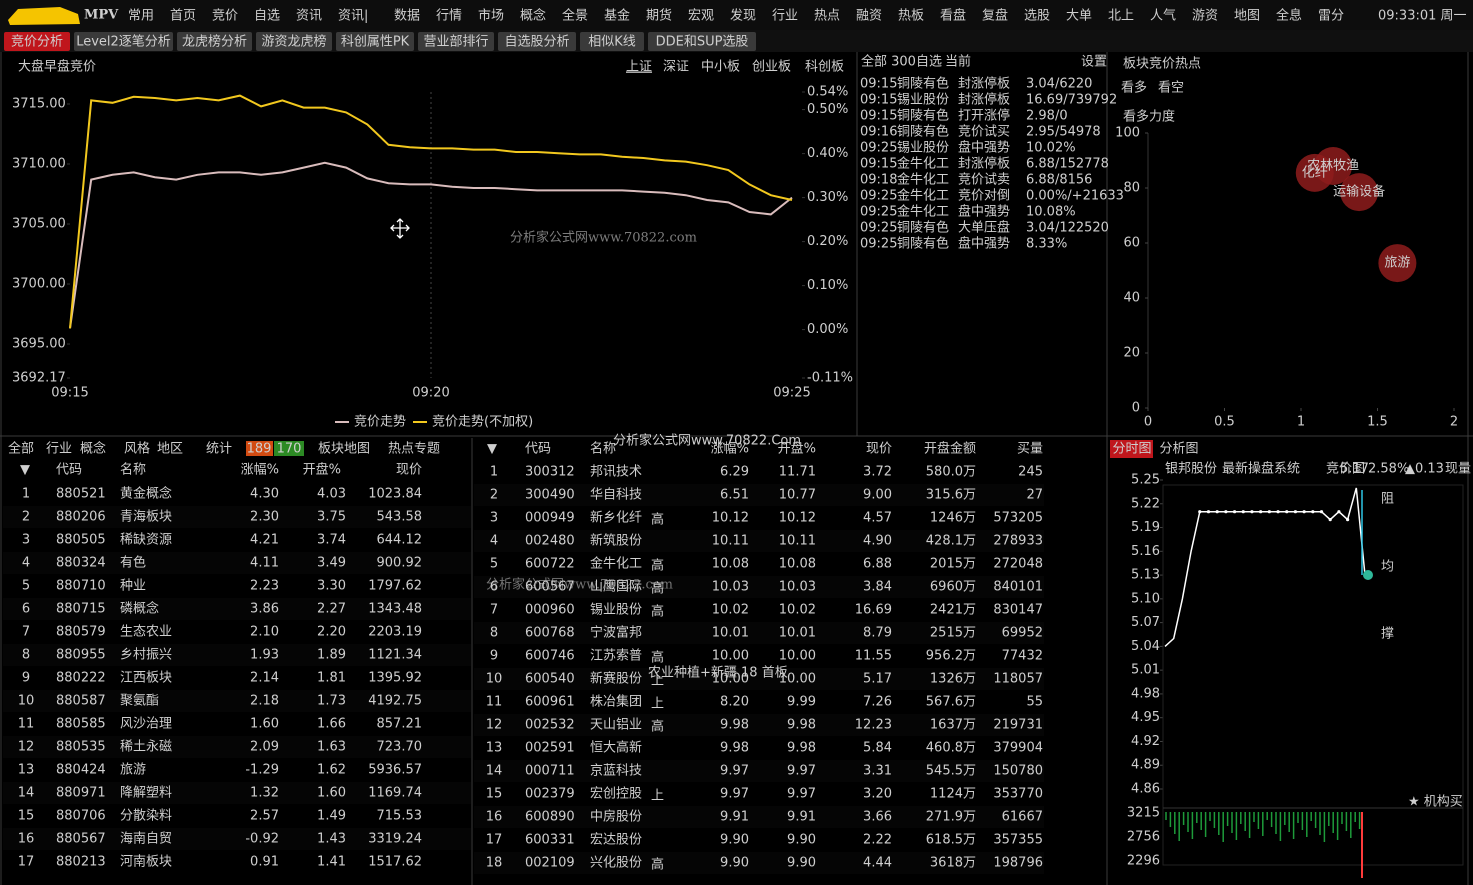 The width and height of the screenshot is (1473, 885). I want to click on name: 磷概念, so click(139, 609).